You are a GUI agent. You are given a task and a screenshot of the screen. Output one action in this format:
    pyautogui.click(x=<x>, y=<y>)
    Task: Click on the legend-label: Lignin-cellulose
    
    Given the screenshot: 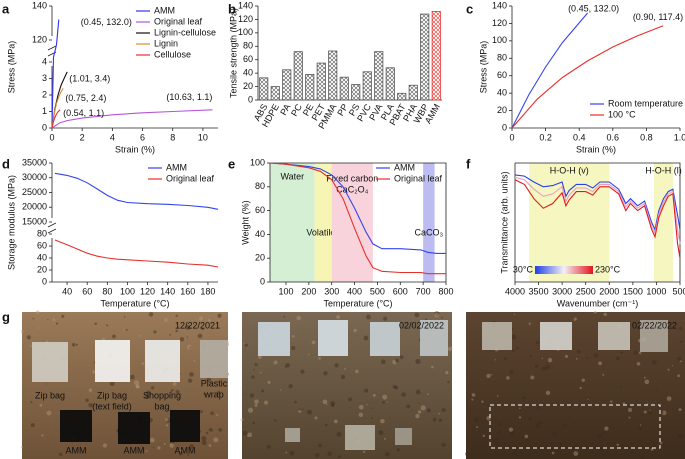 What is the action you would take?
    pyautogui.click(x=185, y=32)
    